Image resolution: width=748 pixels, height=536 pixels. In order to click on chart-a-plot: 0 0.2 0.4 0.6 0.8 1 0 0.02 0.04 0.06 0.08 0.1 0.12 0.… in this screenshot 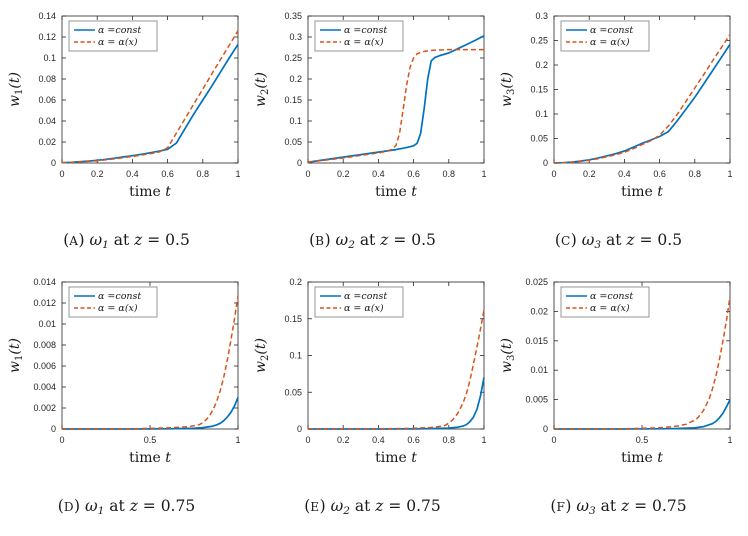, I will do `click(126, 110)`.